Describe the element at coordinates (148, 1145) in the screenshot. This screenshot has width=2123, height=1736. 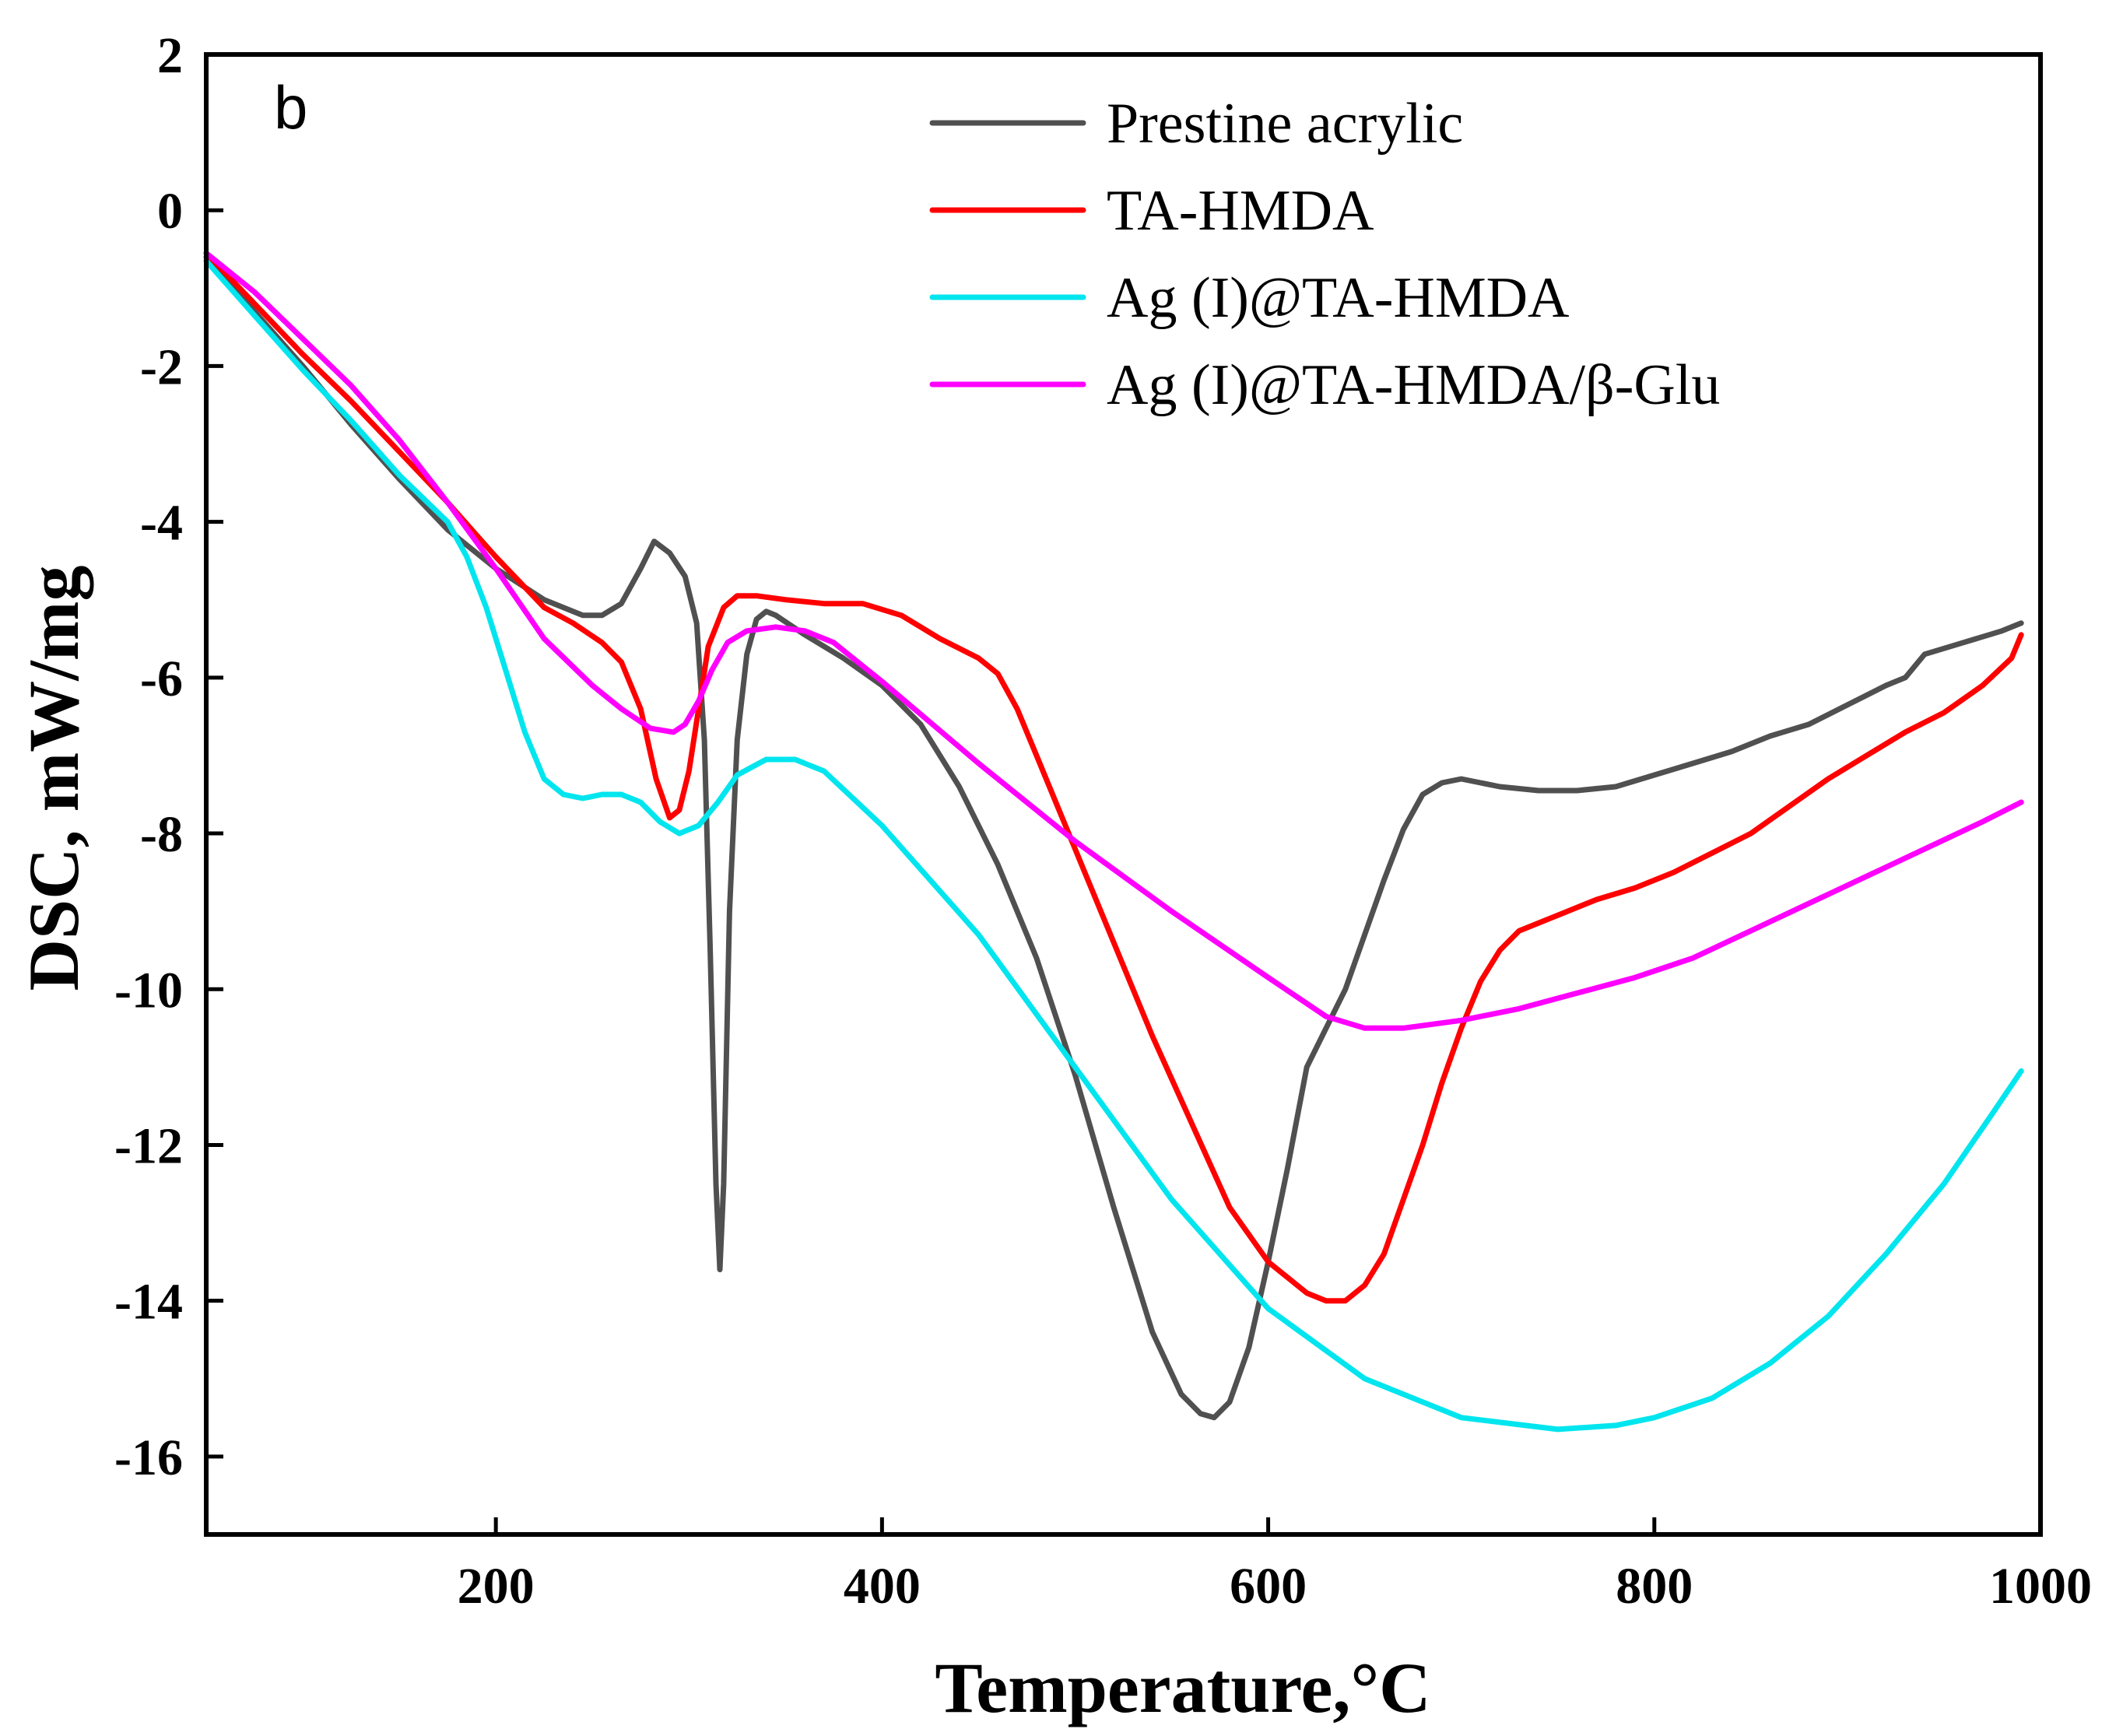
I see `y-tick-label: -12` at that location.